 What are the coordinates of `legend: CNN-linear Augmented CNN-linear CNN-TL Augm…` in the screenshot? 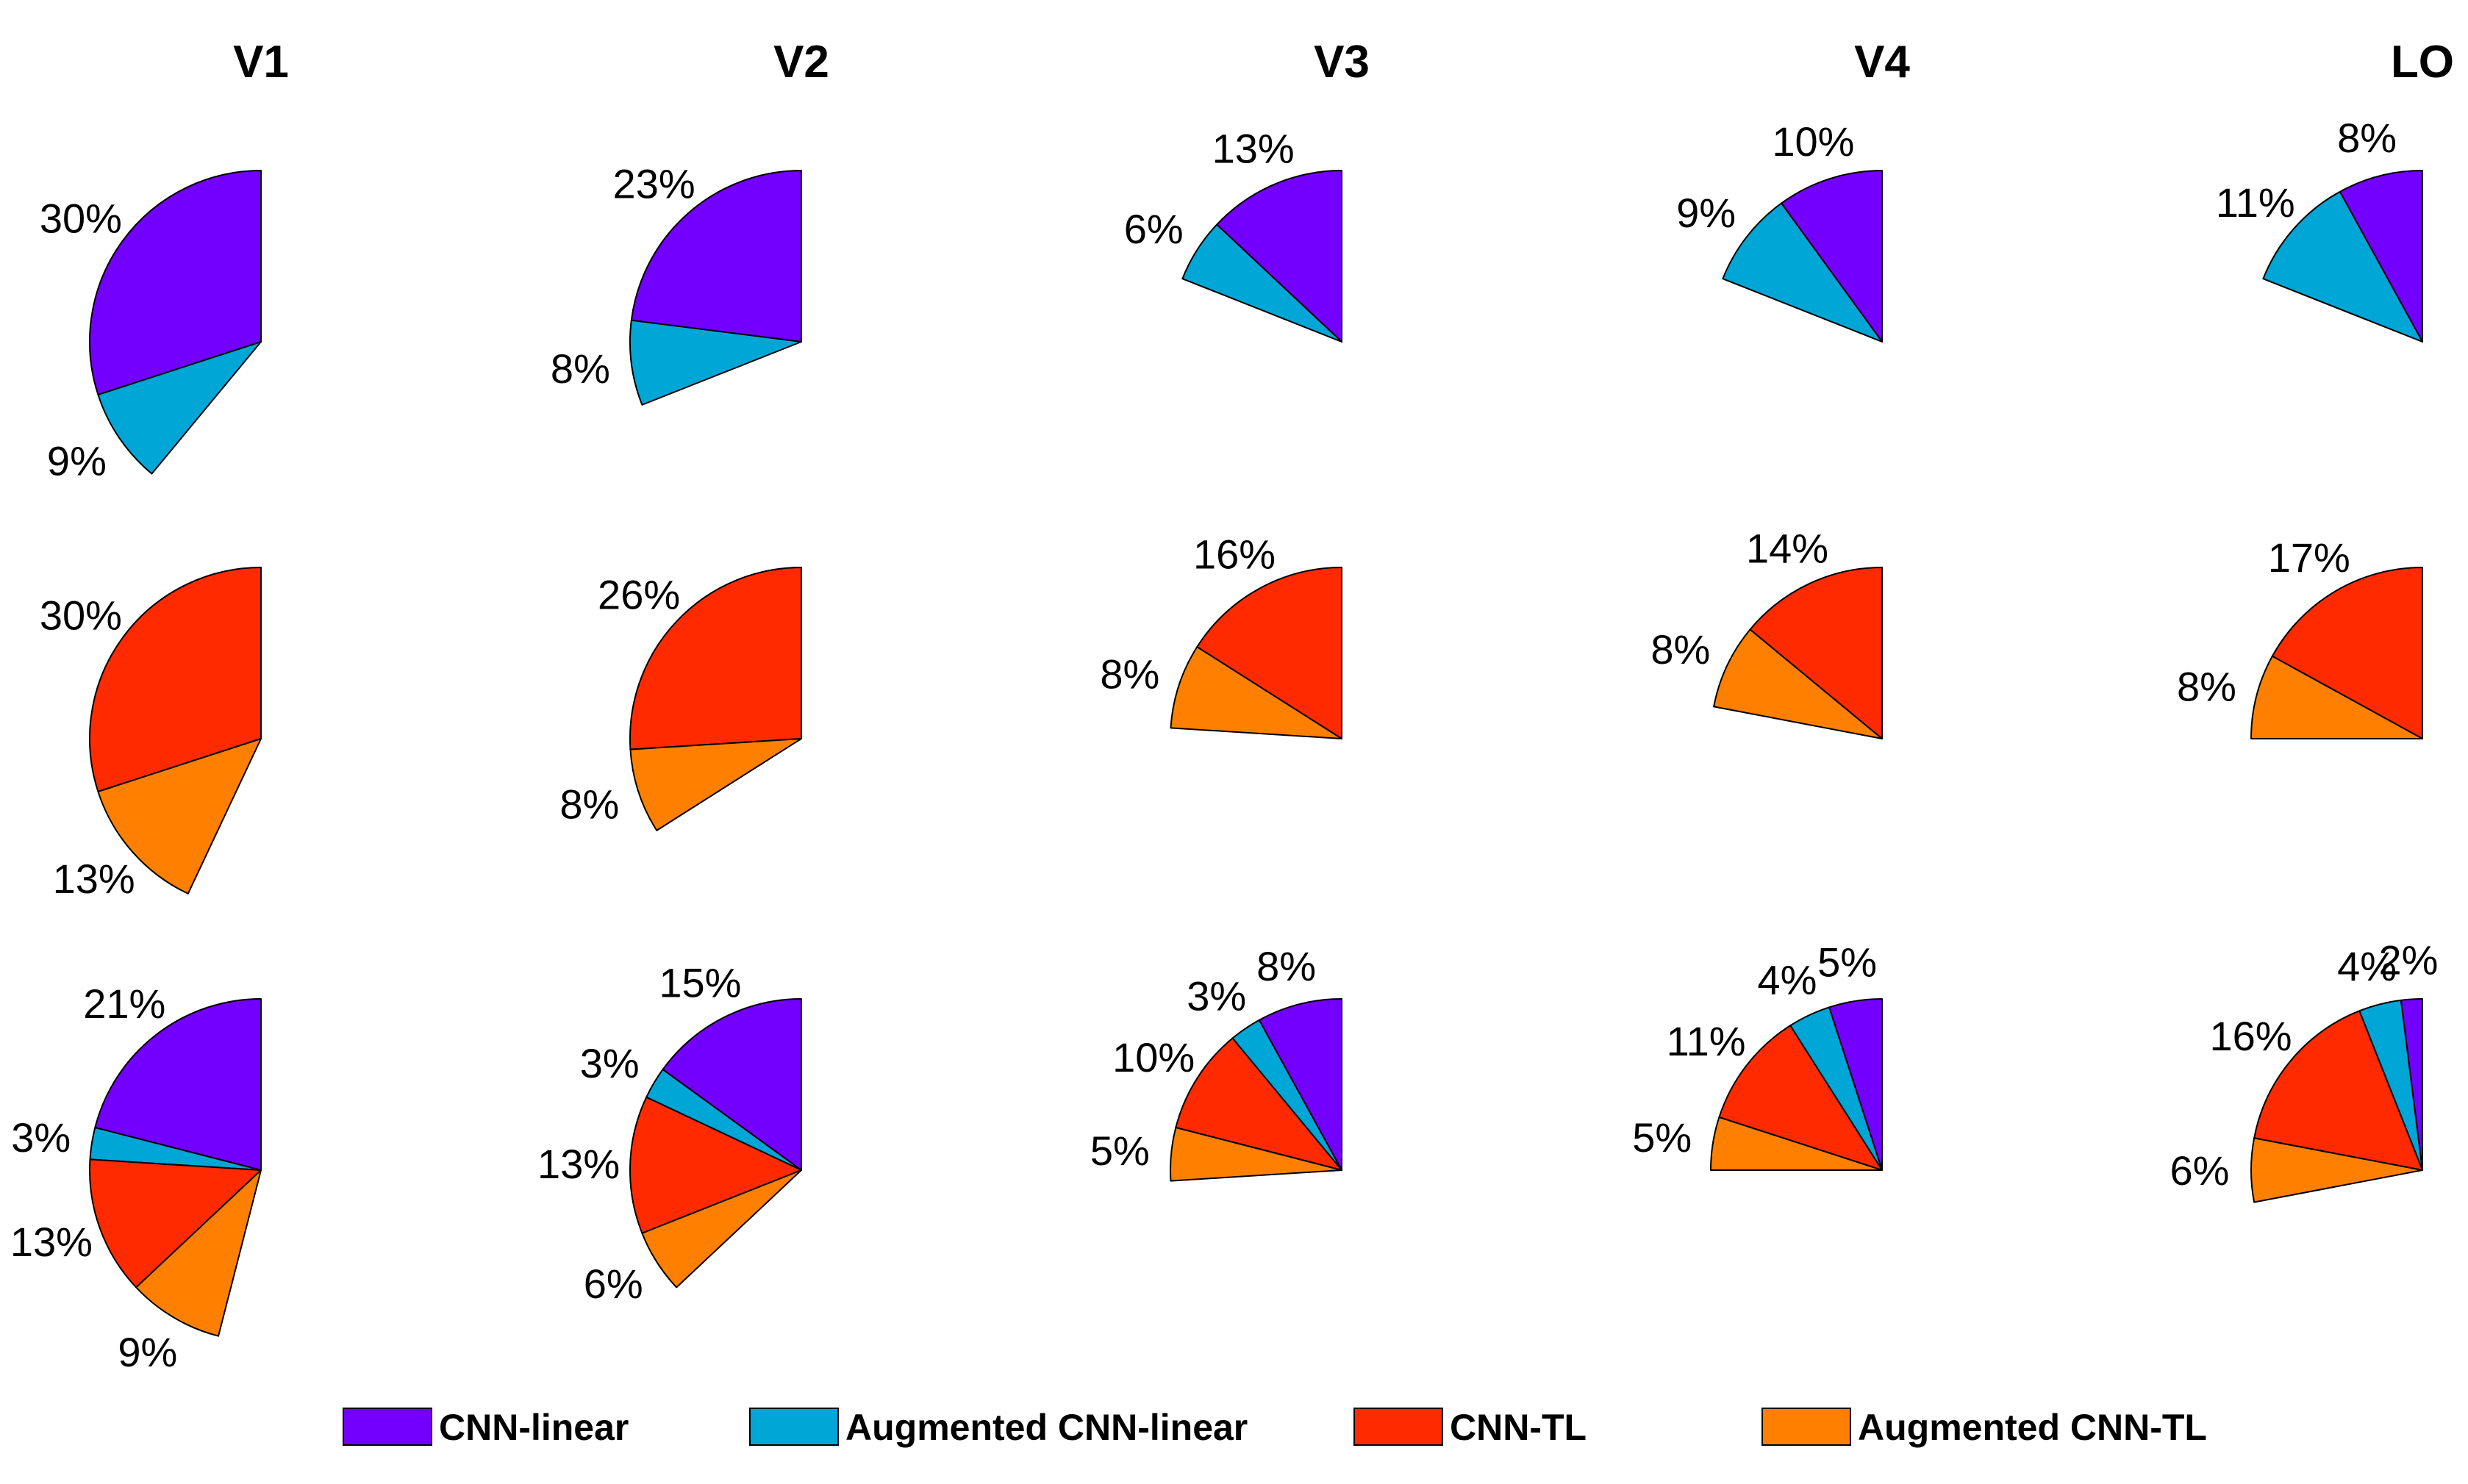 It's located at (1275, 1427).